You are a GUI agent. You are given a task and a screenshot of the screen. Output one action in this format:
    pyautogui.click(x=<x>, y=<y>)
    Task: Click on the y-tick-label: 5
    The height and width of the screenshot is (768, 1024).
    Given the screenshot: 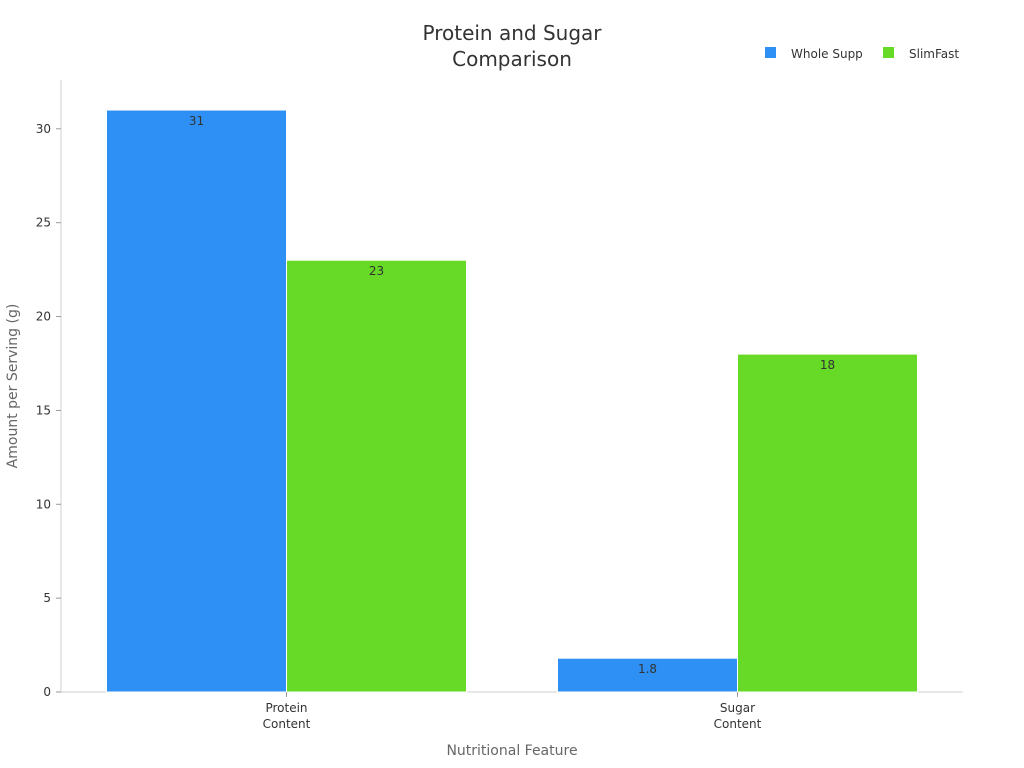 What is the action you would take?
    pyautogui.click(x=47, y=598)
    